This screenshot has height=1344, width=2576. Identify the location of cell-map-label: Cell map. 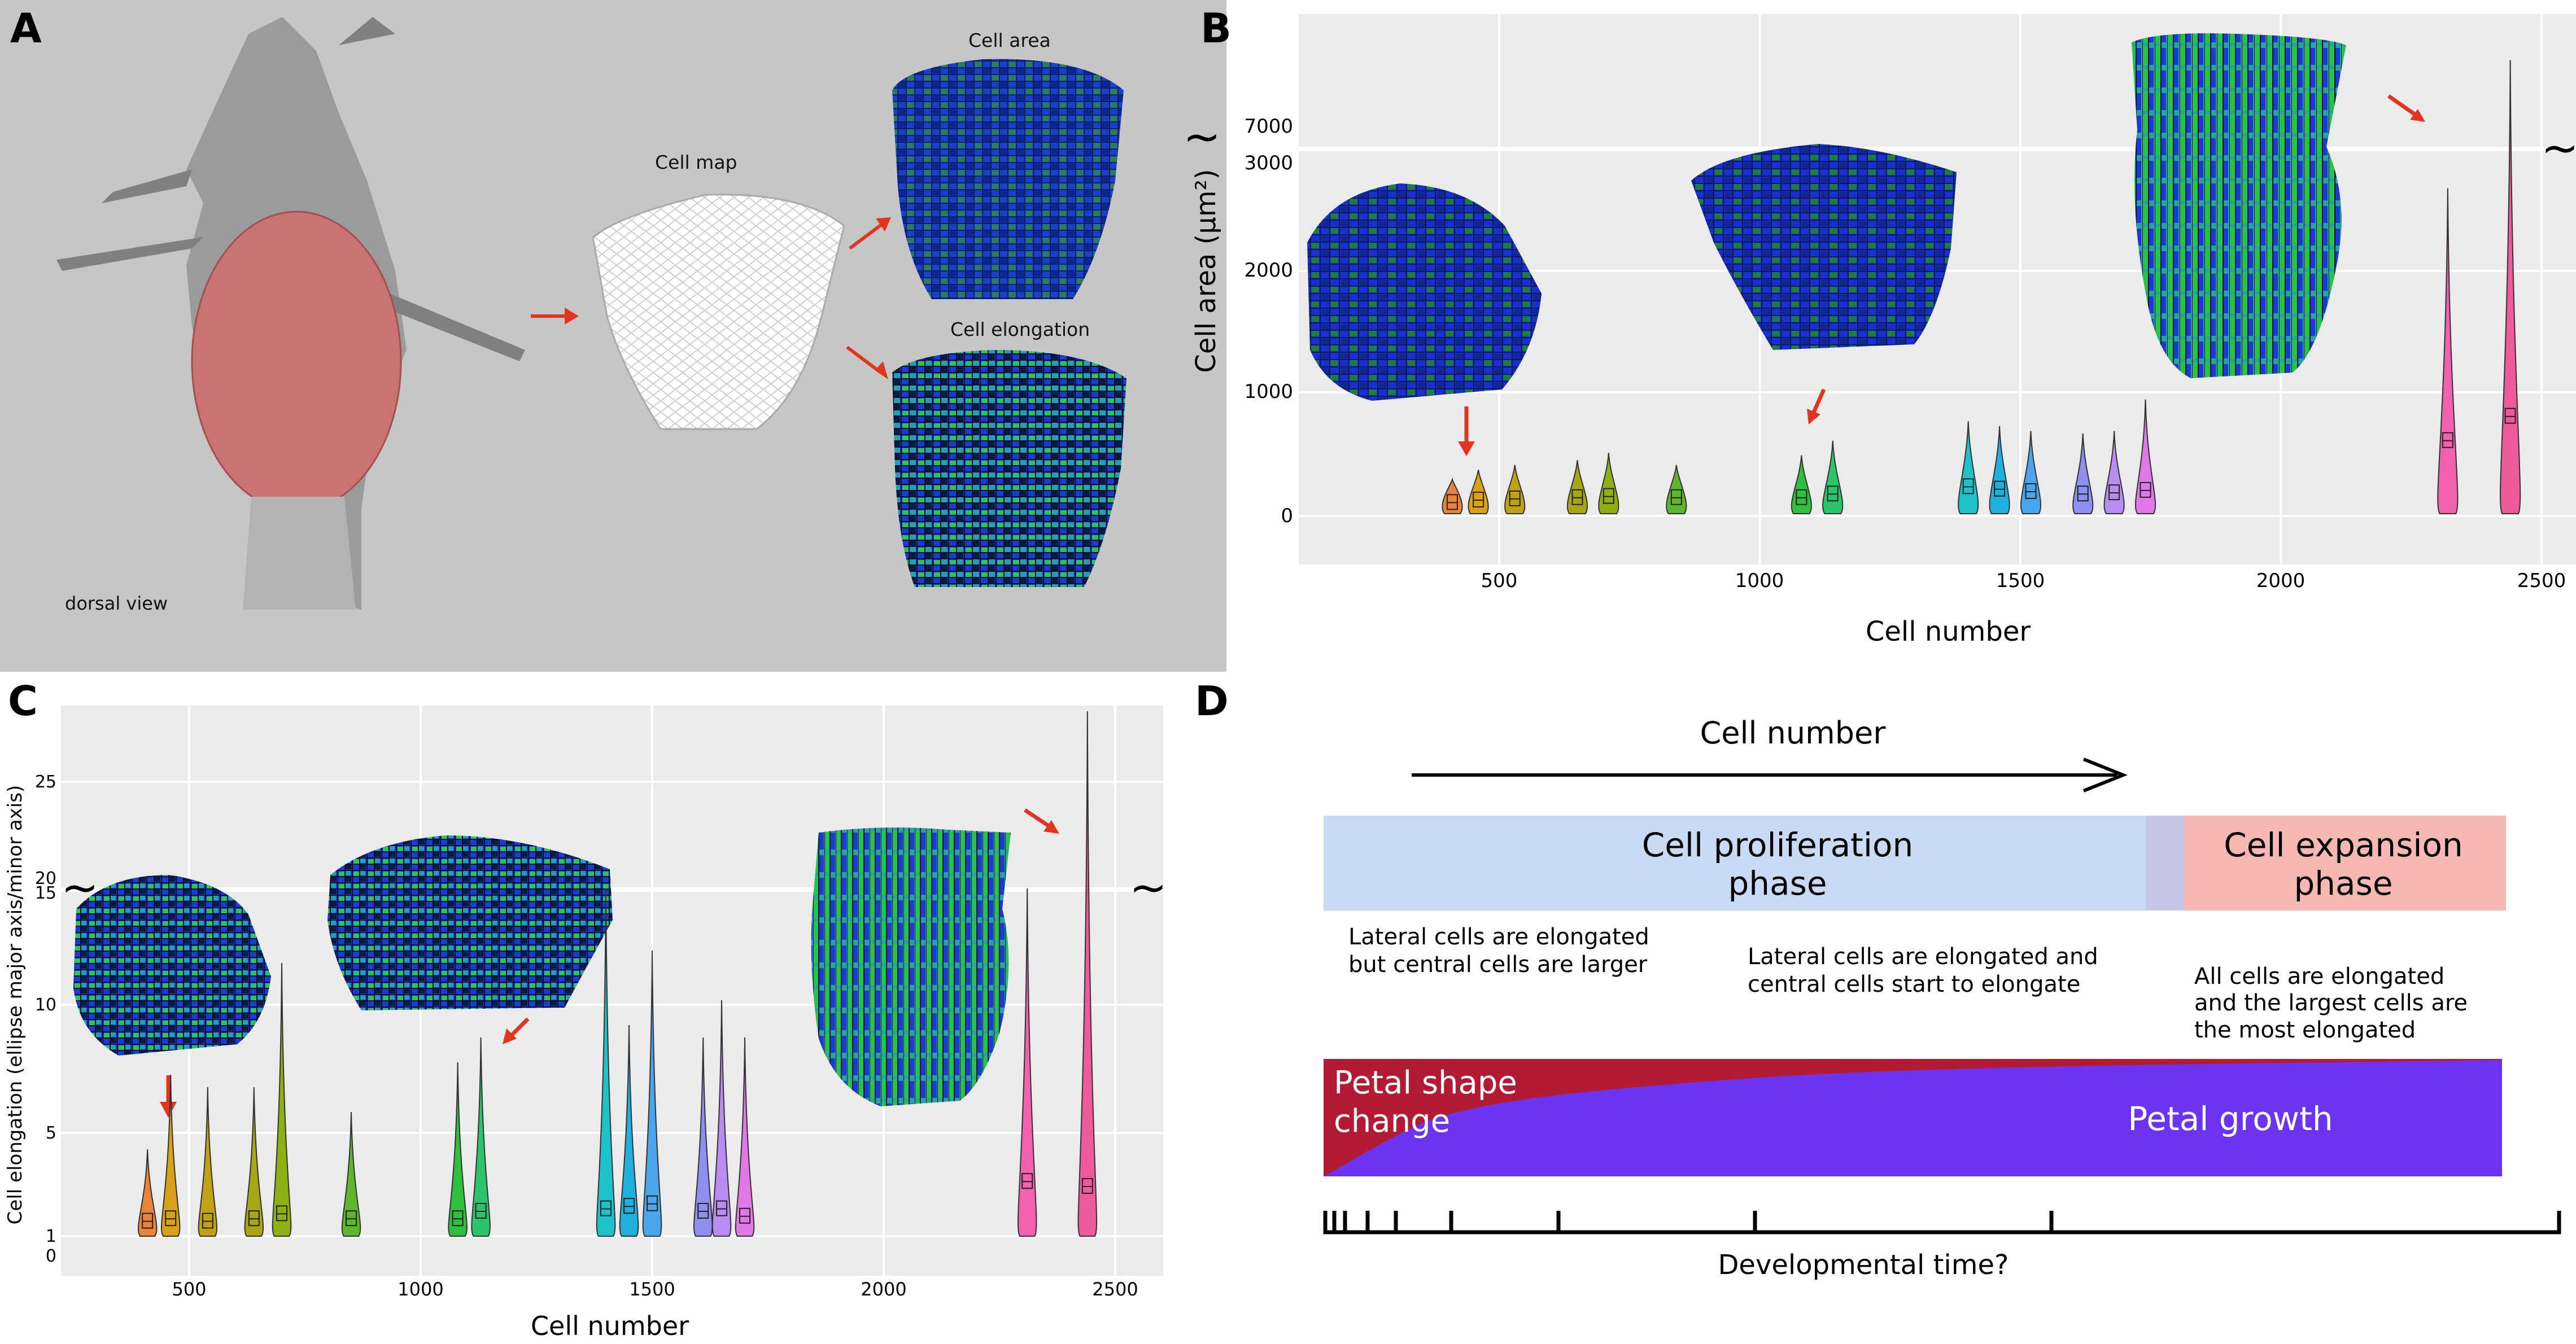
(696, 162).